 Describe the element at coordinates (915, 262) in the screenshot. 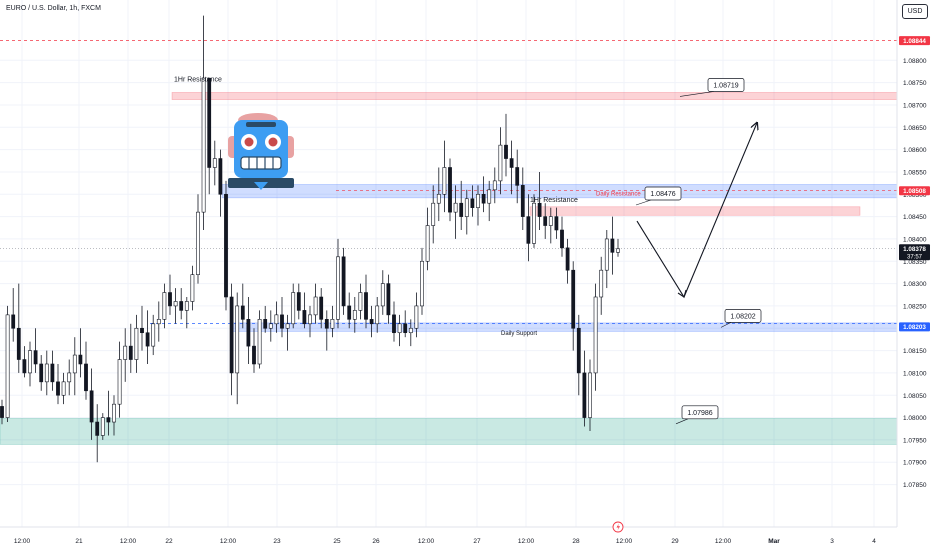

I see `price-tick-label: 1.08350` at that location.